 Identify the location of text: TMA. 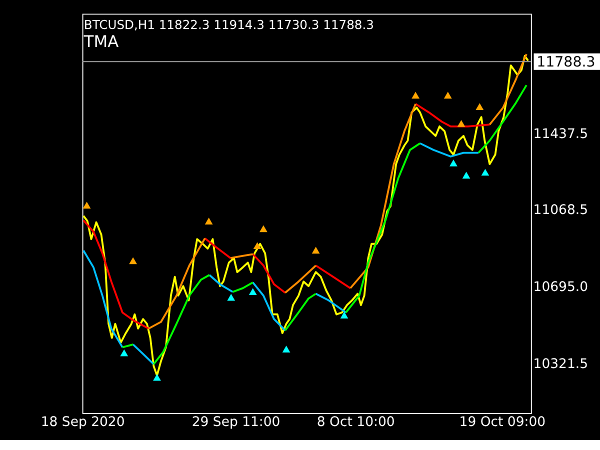
(100, 41).